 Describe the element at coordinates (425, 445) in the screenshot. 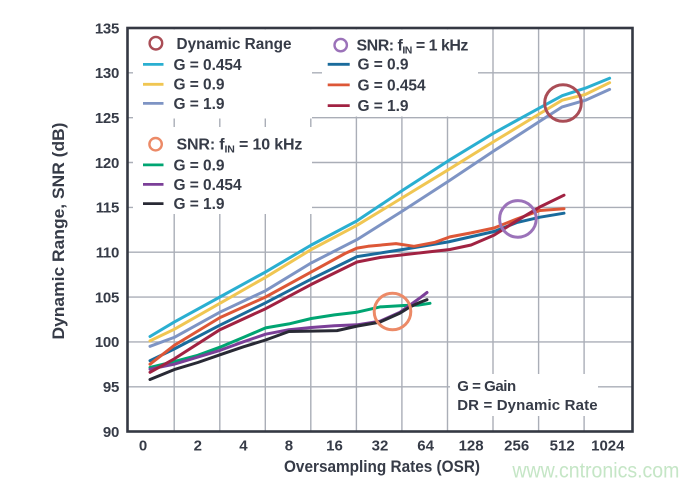

I see `svg-text: 64` at that location.